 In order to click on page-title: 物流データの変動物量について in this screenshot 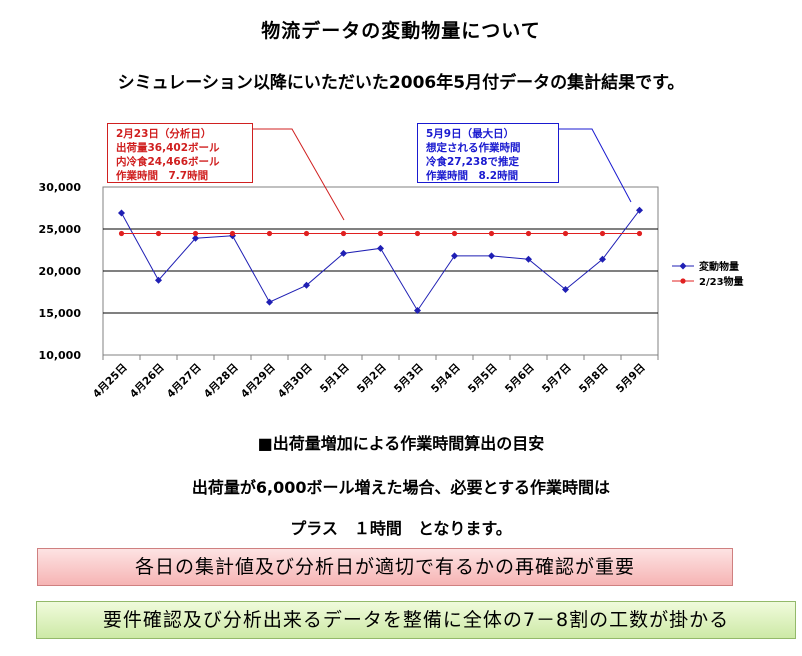, I will do `click(401, 31)`.